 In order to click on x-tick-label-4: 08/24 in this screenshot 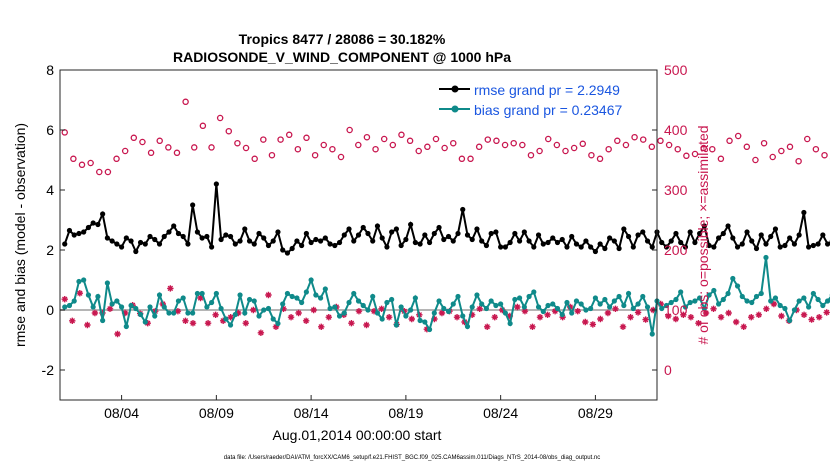, I will do `click(500, 413)`.